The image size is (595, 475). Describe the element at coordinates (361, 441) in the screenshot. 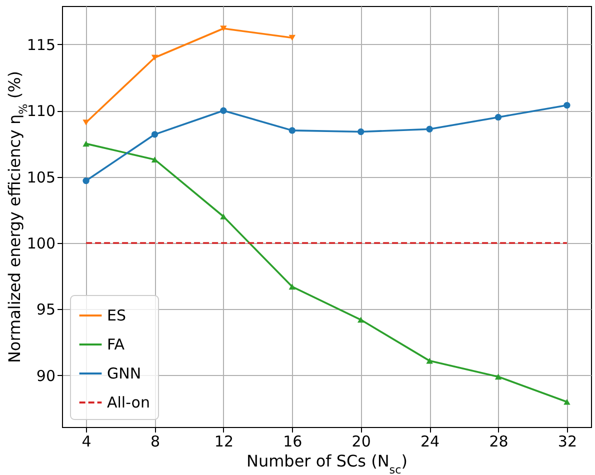

I see `x-tick-label: 20` at that location.